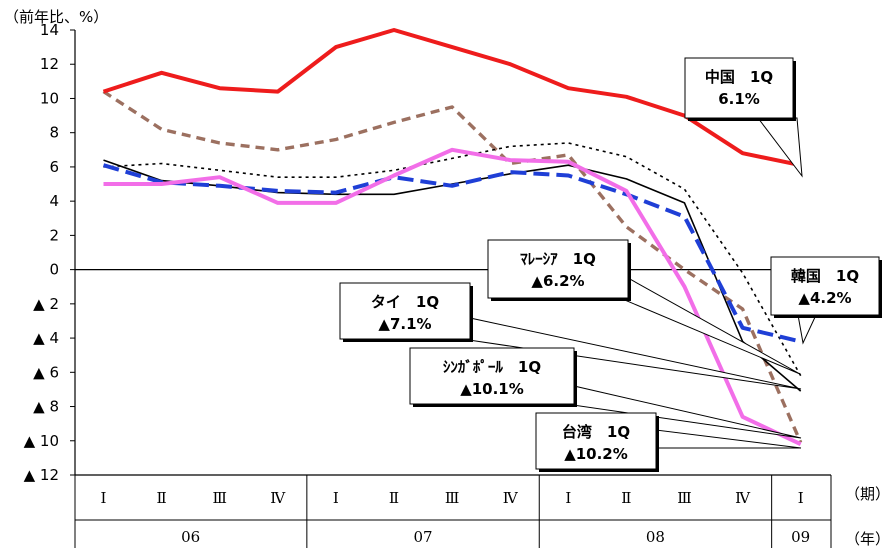 This screenshot has height=553, width=885. What do you see at coordinates (46, 407) in the screenshot?
I see `y-tick-label: ▲ 8` at bounding box center [46, 407].